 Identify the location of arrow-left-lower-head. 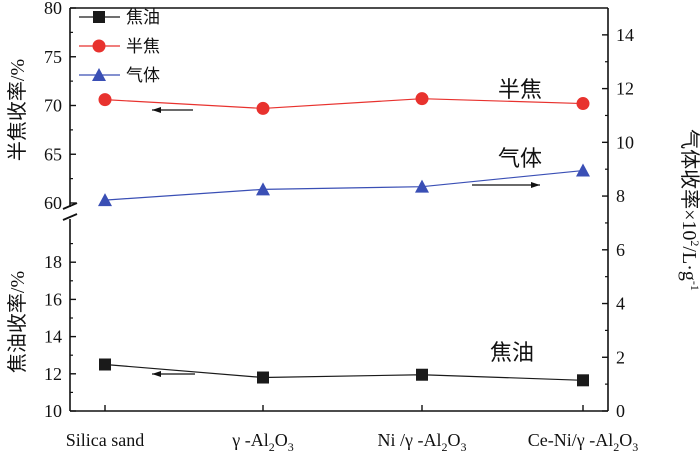
(156, 374).